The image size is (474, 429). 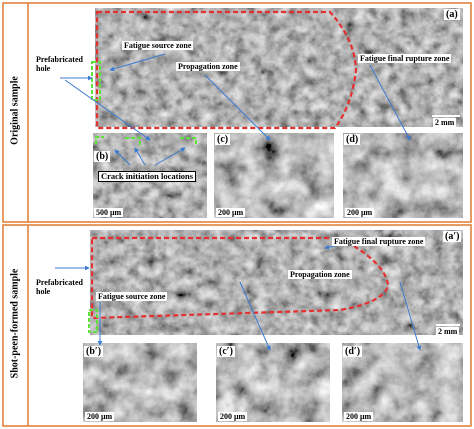 I want to click on panel-label: (d), so click(x=352, y=139).